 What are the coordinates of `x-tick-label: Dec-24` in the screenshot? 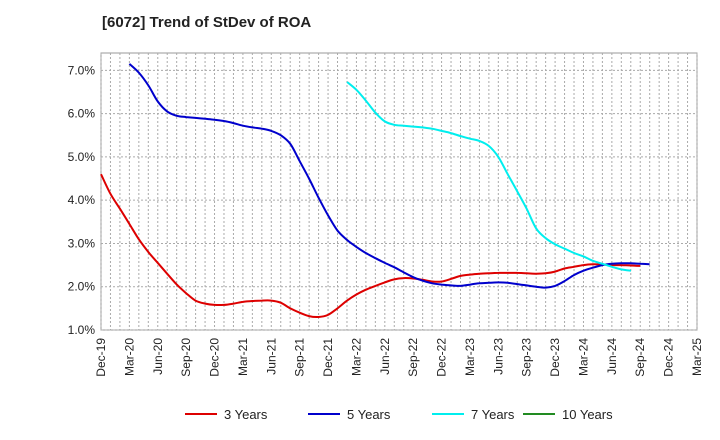 It's located at (669, 357).